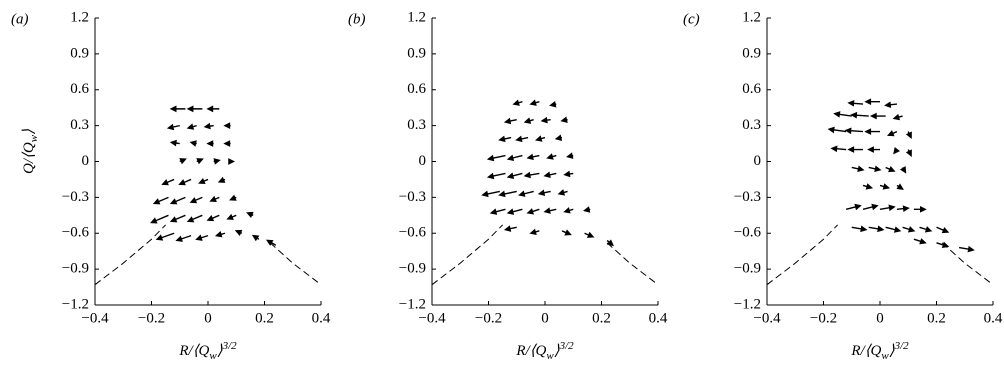 This screenshot has width=1004, height=376. I want to click on x-axis-label: R/⟨Qw⟩3/2, so click(544, 351).